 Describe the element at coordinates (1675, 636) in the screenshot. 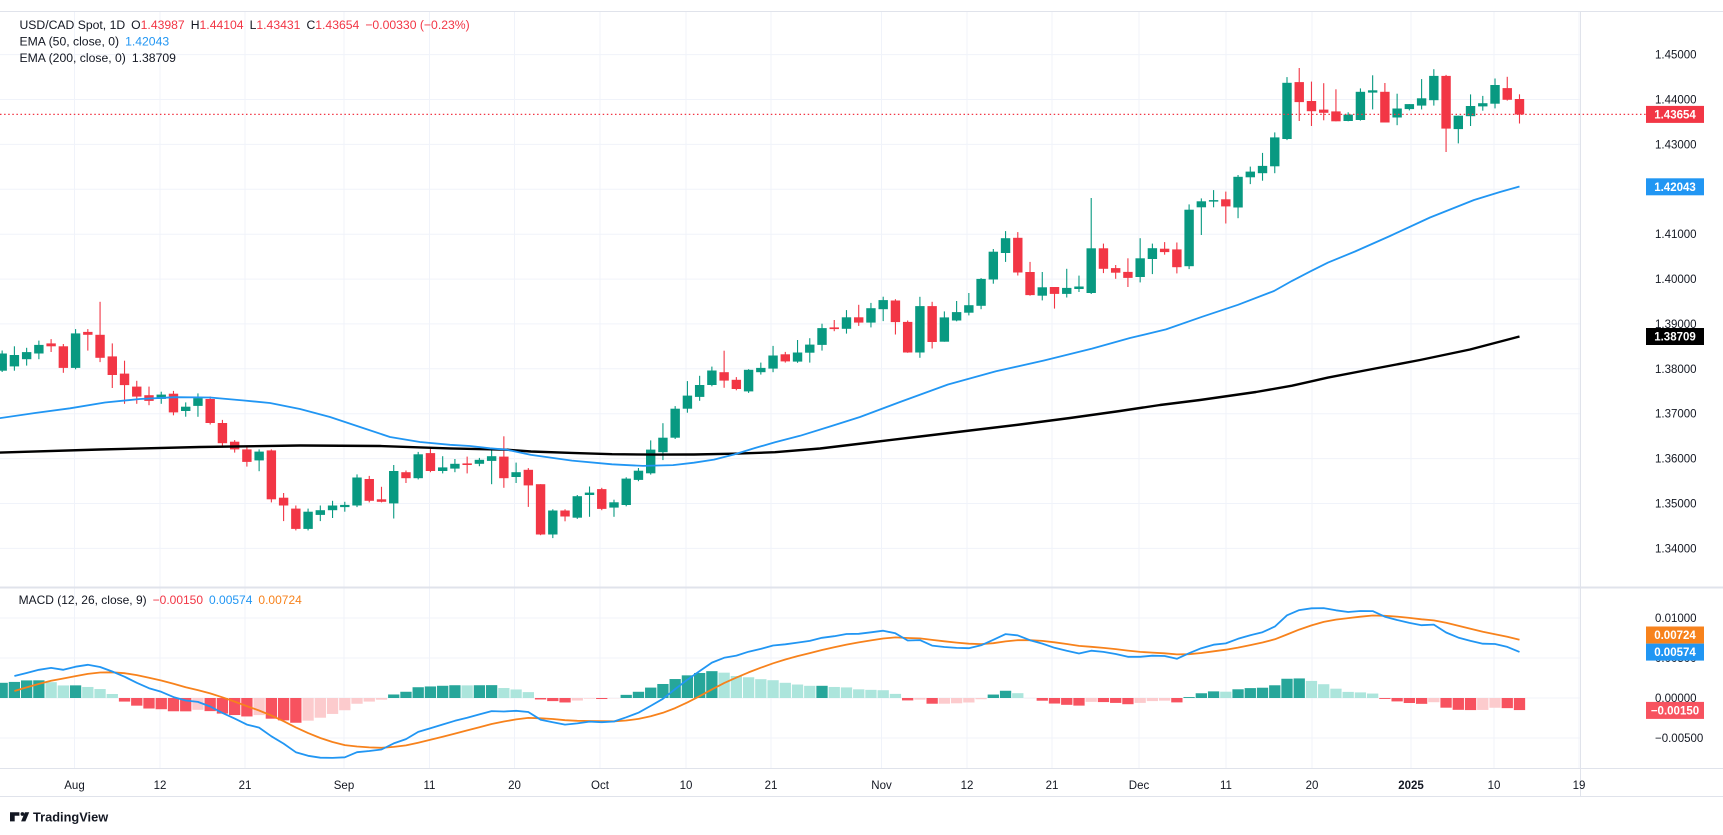

I see `svg-text: 0.00724` at that location.